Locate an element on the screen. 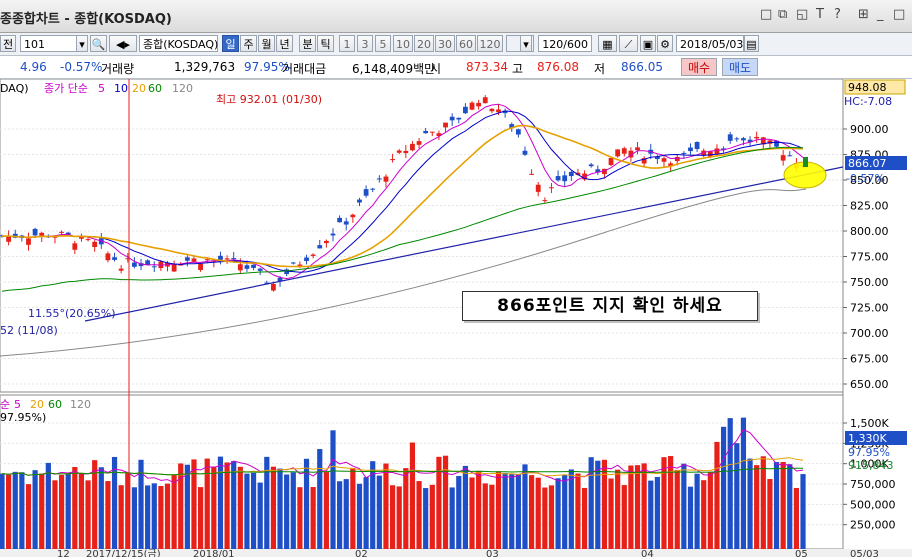 The image size is (912, 560). count-input: 120/600 is located at coordinates (565, 43).